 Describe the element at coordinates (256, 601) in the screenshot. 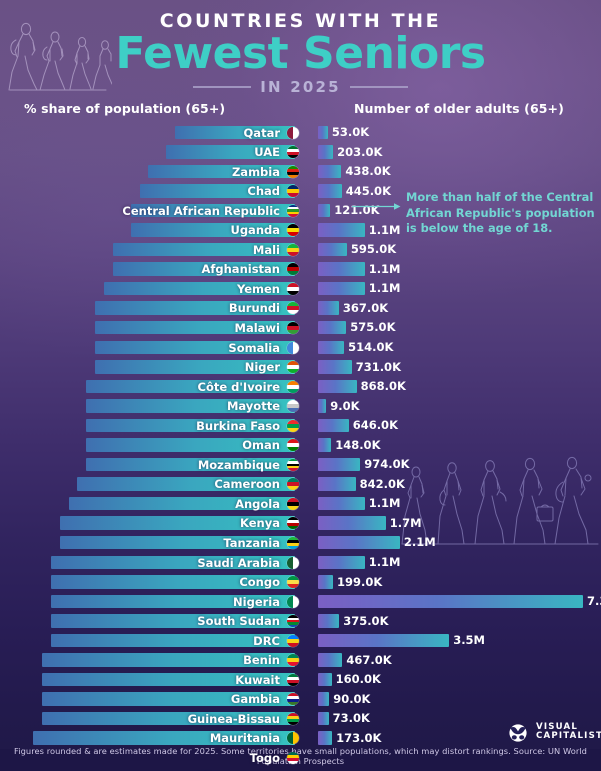

I see `country-label: Nigeria` at that location.